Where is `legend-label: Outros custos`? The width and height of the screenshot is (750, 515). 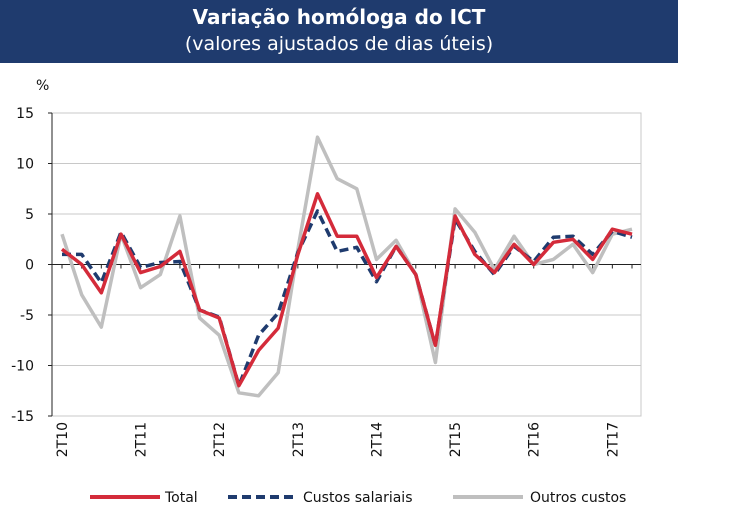 legend-label: Outros custos is located at coordinates (578, 498).